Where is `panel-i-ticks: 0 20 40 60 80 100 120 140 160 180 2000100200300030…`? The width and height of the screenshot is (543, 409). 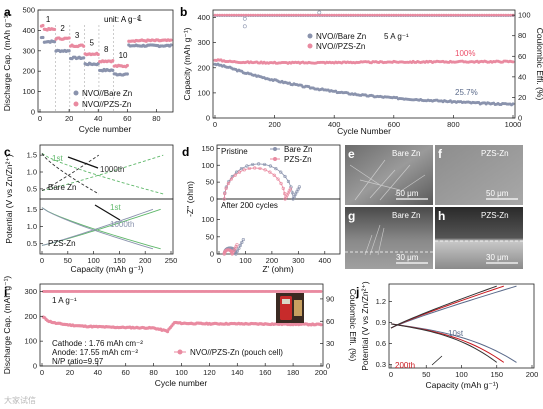
panel-i-ticks: 0 20 40 60 80 100 120 140 160 180 2000100200300030… is located at coordinates (179, 332).